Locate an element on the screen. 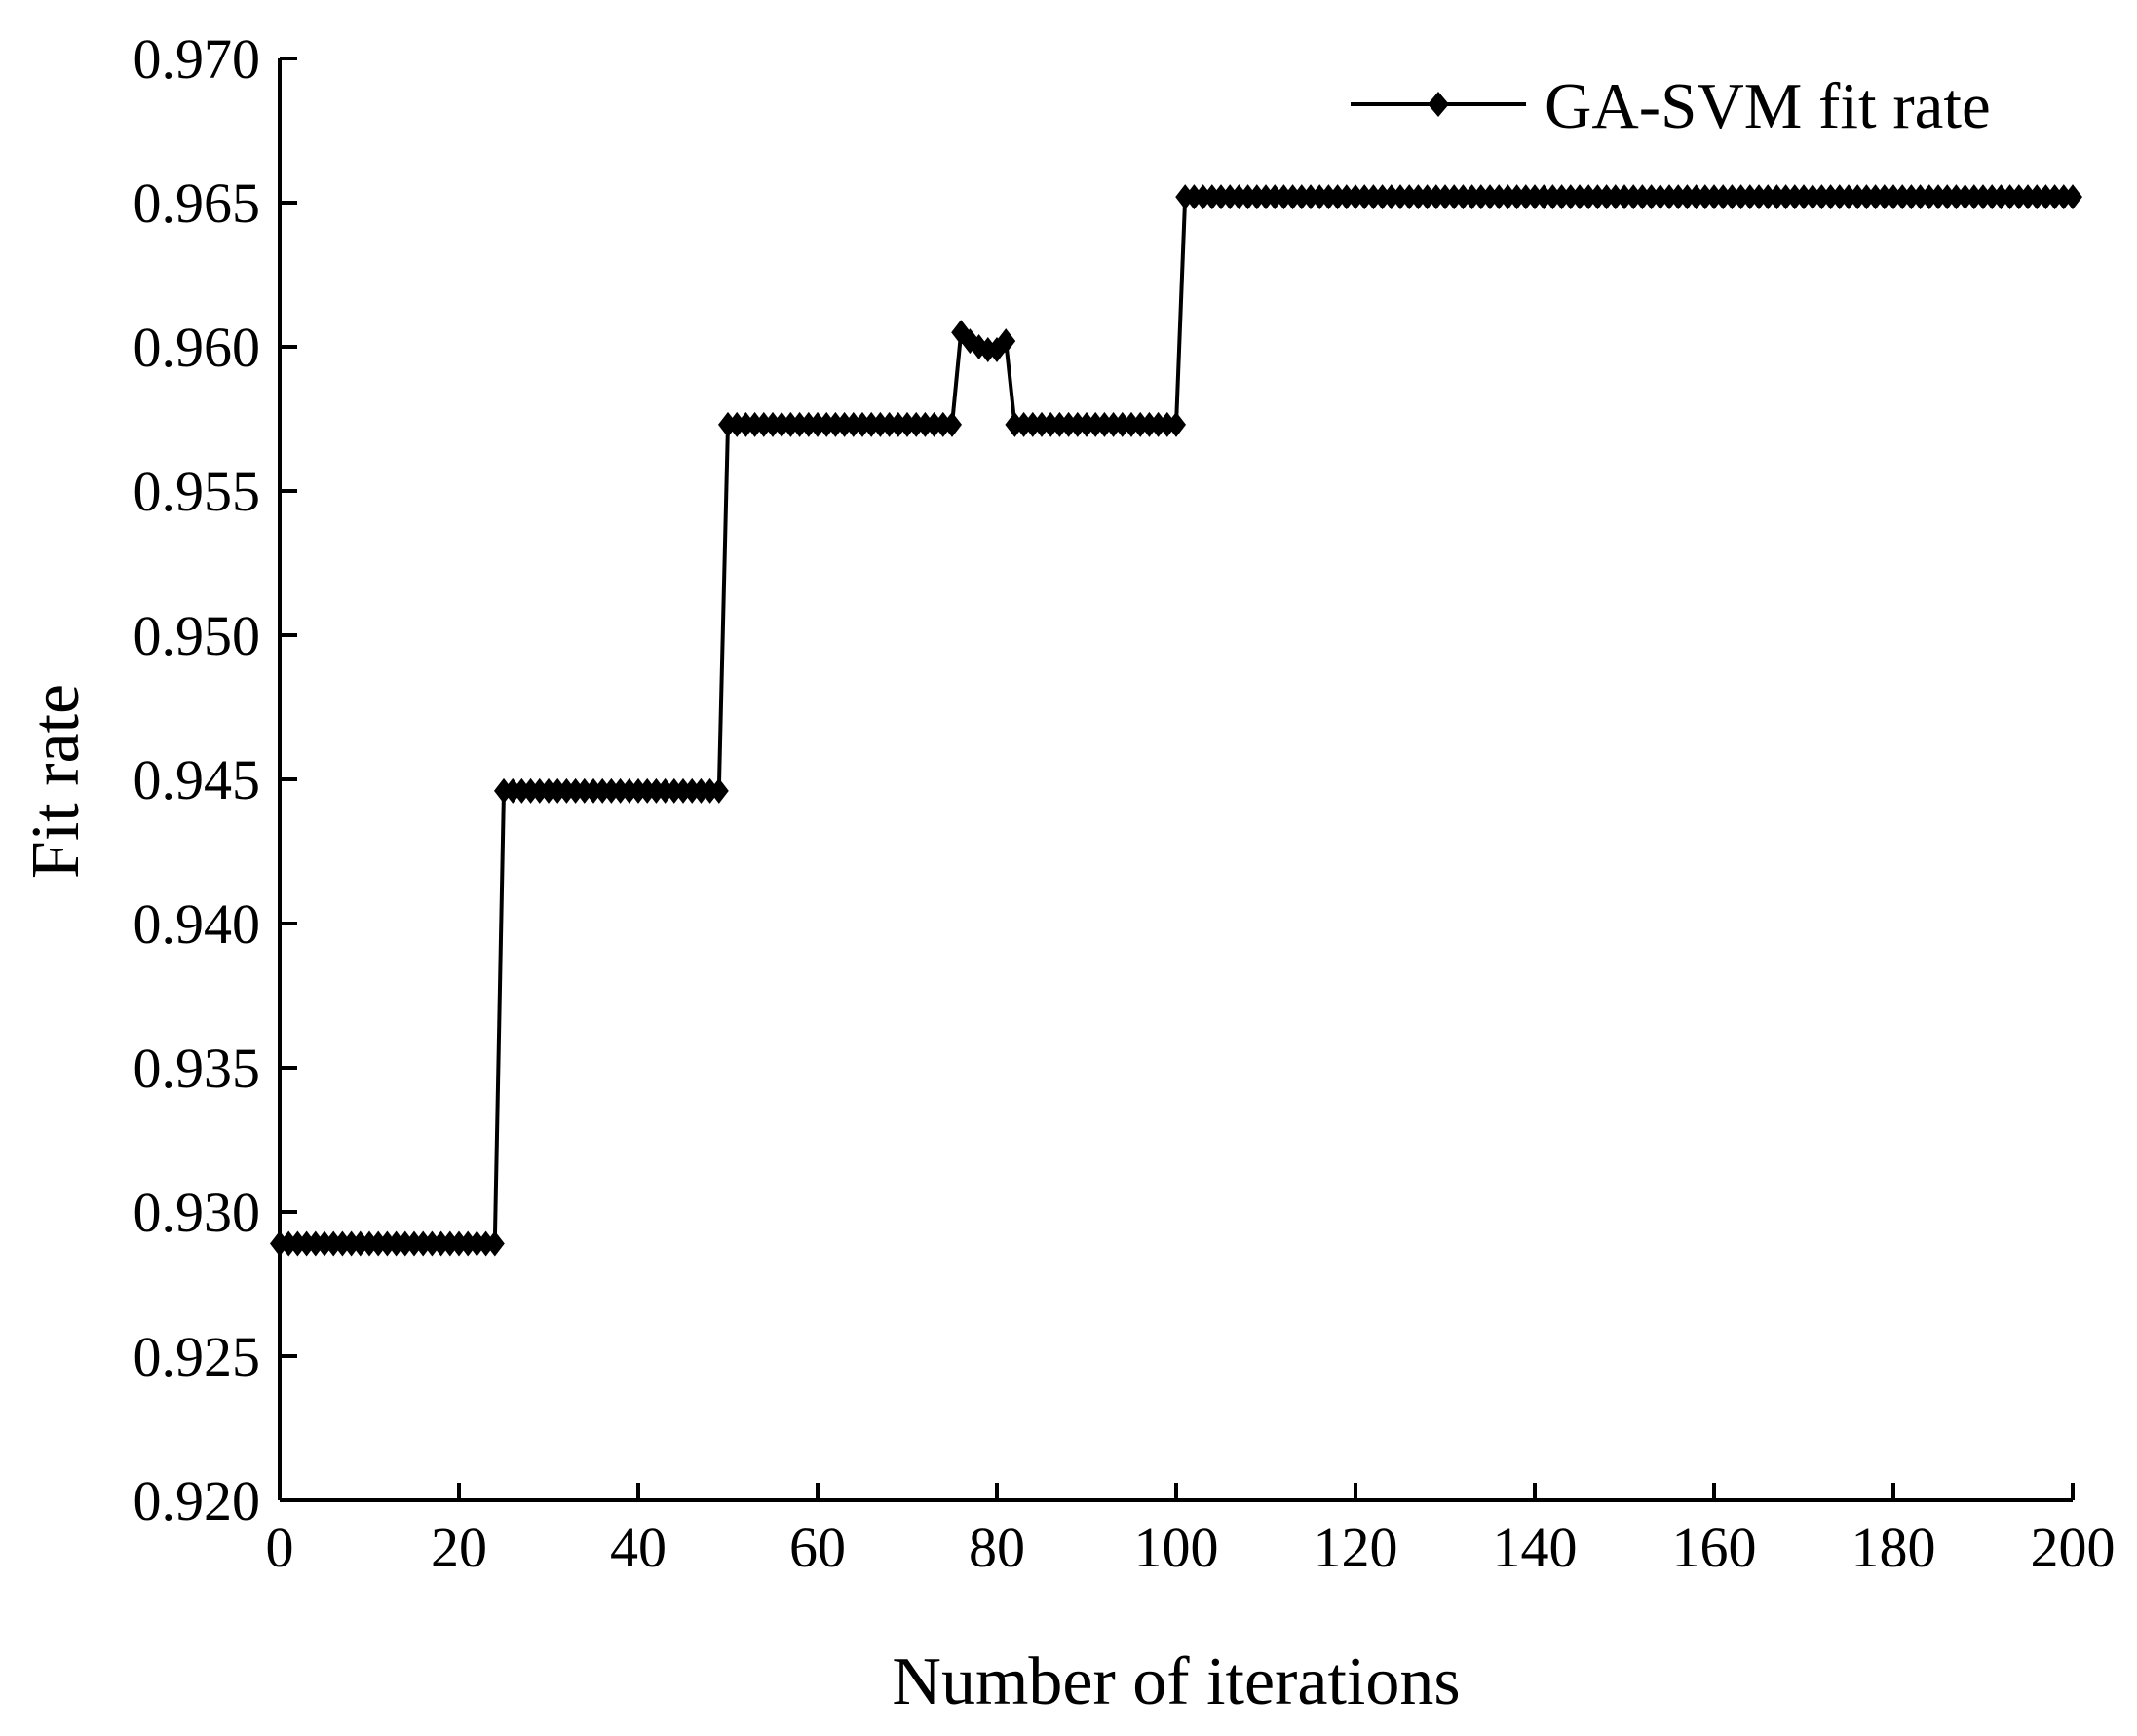 This screenshot has height=1736, width=2137. legend-diamond-marker is located at coordinates (1438, 104).